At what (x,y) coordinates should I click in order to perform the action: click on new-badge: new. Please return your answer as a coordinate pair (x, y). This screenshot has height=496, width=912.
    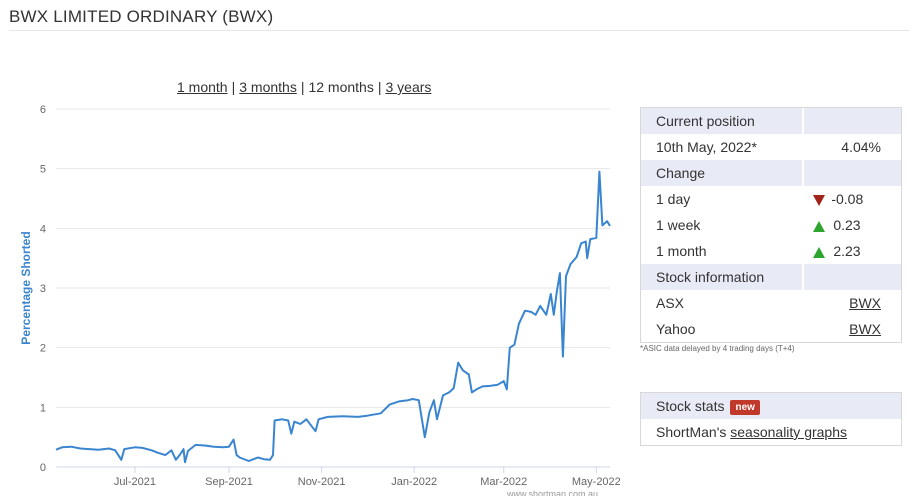
    Looking at the image, I should click on (745, 407).